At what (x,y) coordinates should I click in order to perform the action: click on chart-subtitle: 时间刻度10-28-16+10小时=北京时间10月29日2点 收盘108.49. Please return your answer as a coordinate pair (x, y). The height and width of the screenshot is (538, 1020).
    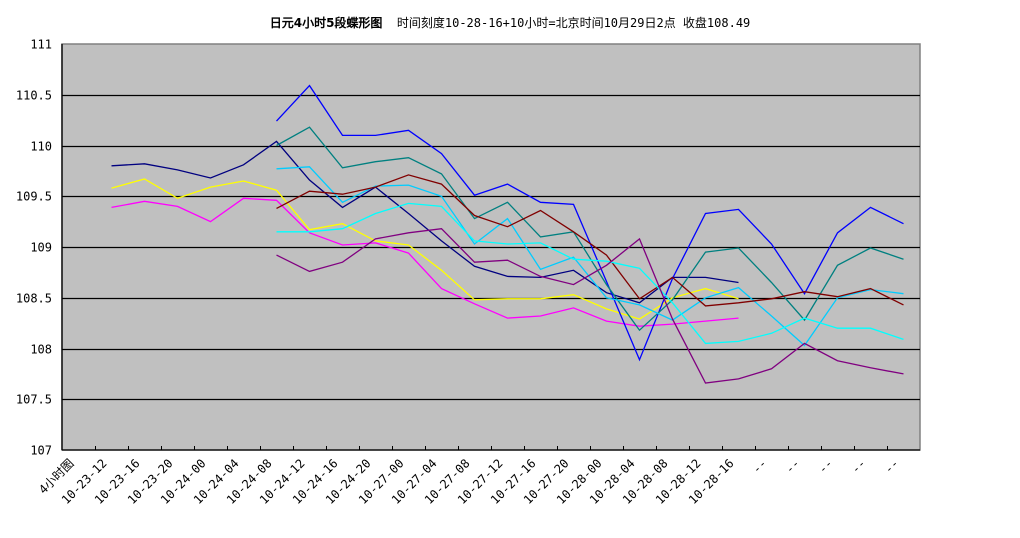
    Looking at the image, I should click on (573, 23).